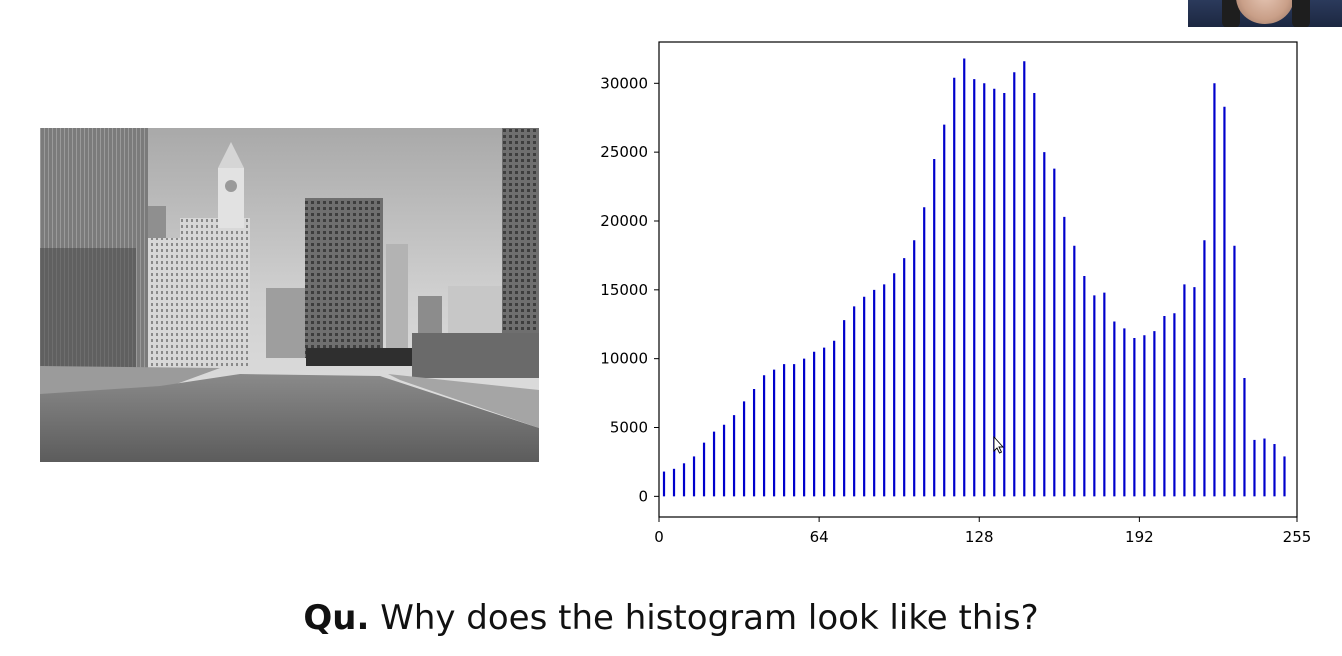 This screenshot has width=1342, height=656. What do you see at coordinates (344, 278) in the screenshot?
I see `dark-tower` at bounding box center [344, 278].